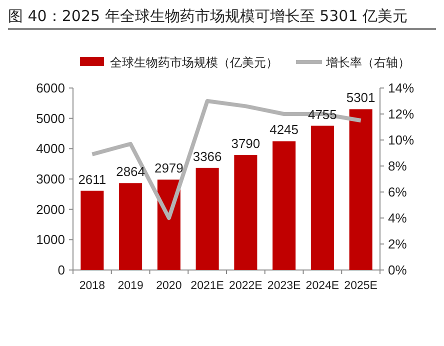 This screenshot has width=444, height=346. What do you see at coordinates (284, 130) in the screenshot?
I see `data-label: 4245` at bounding box center [284, 130].